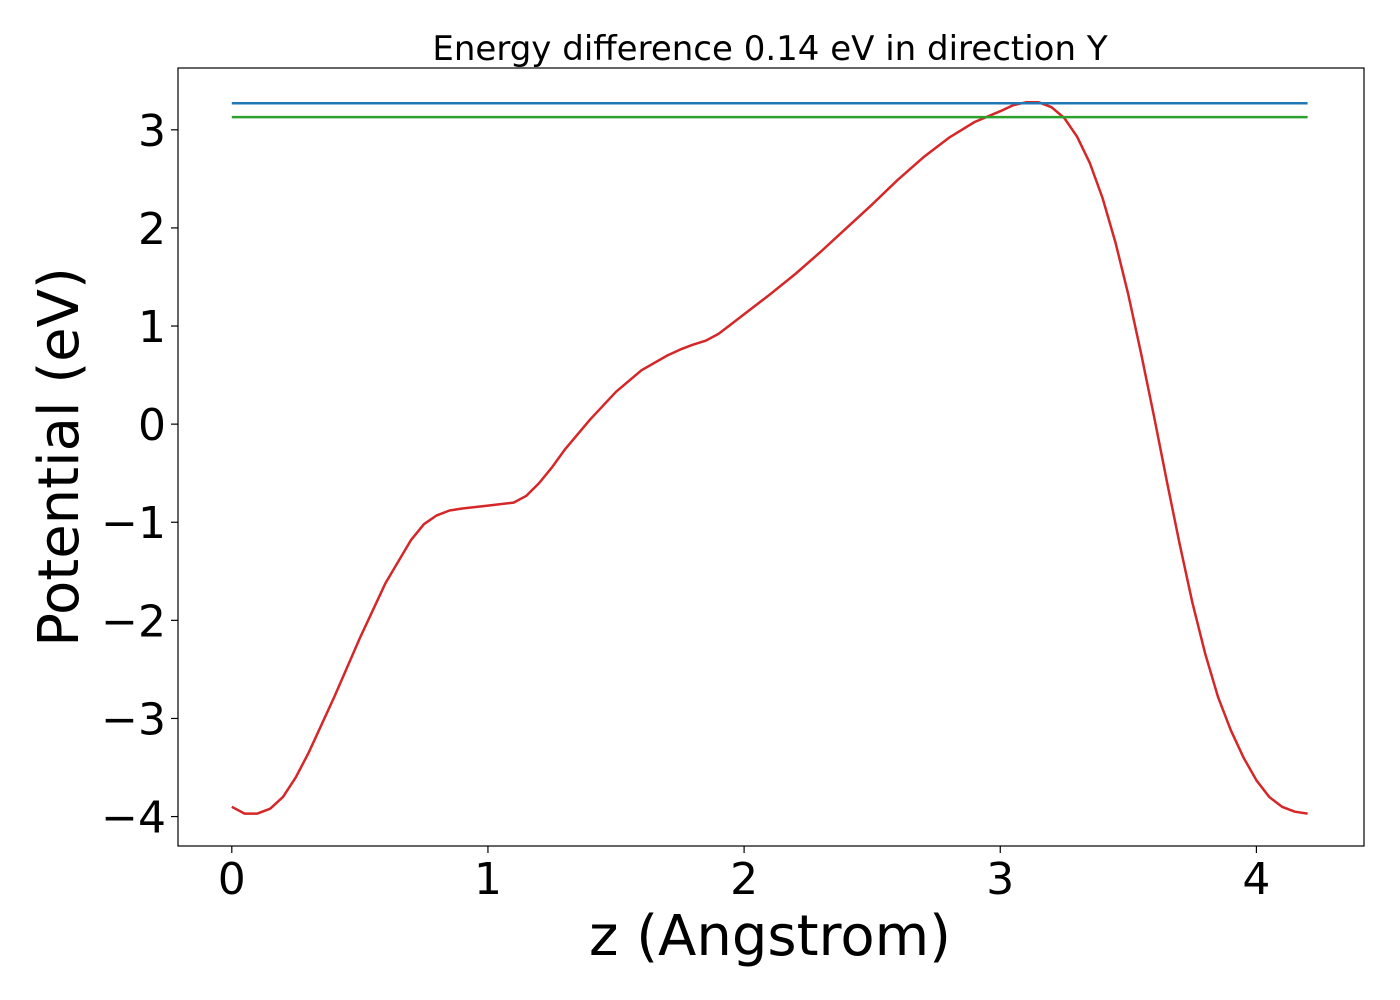  I want to click on y-axis-ticks: −4 −3 −2 −1 0 1 2 3, so click(139, 475).